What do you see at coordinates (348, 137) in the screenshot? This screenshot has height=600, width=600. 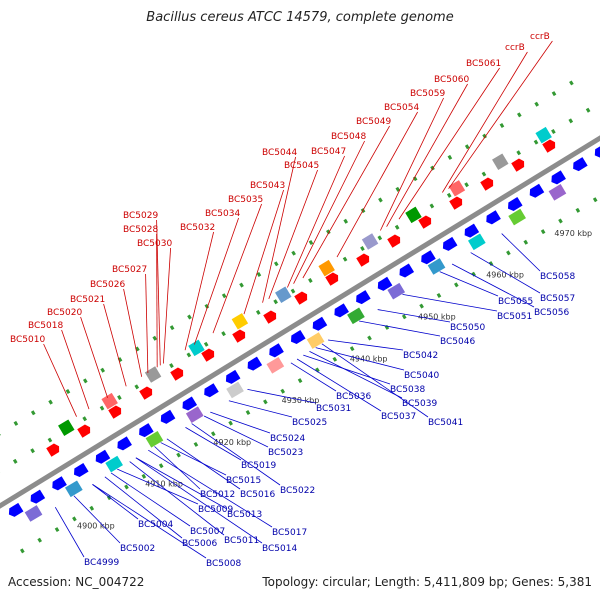 I see `top-gene-label: BC5048` at bounding box center [348, 137].